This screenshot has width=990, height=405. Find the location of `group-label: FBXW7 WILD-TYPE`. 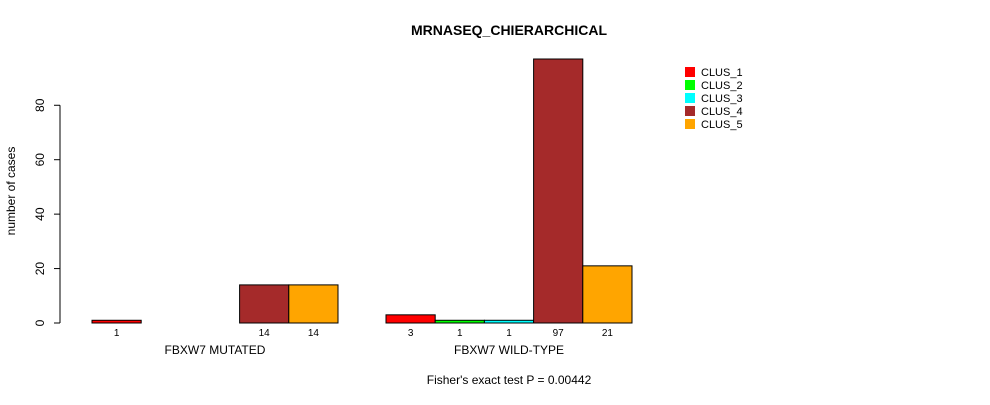

group-label: FBXW7 WILD-TYPE is located at coordinates (509, 350).